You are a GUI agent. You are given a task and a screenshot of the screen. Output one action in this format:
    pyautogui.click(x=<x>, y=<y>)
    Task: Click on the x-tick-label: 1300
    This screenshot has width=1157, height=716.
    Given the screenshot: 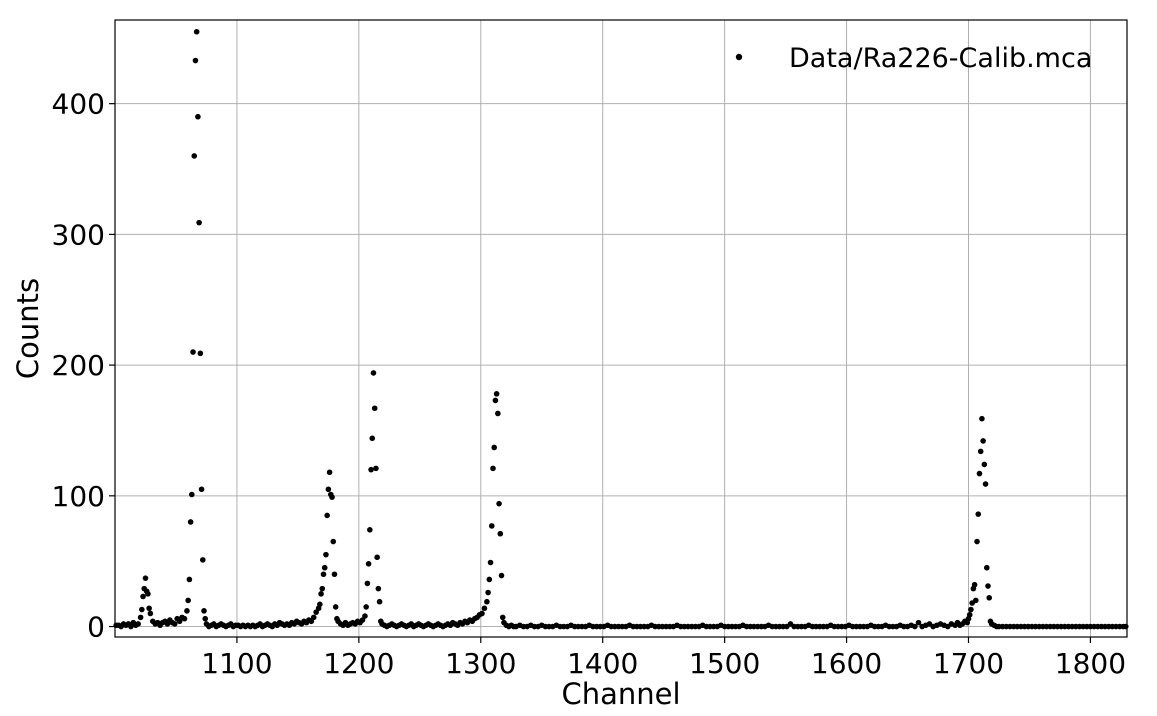 What is the action you would take?
    pyautogui.click(x=480, y=663)
    